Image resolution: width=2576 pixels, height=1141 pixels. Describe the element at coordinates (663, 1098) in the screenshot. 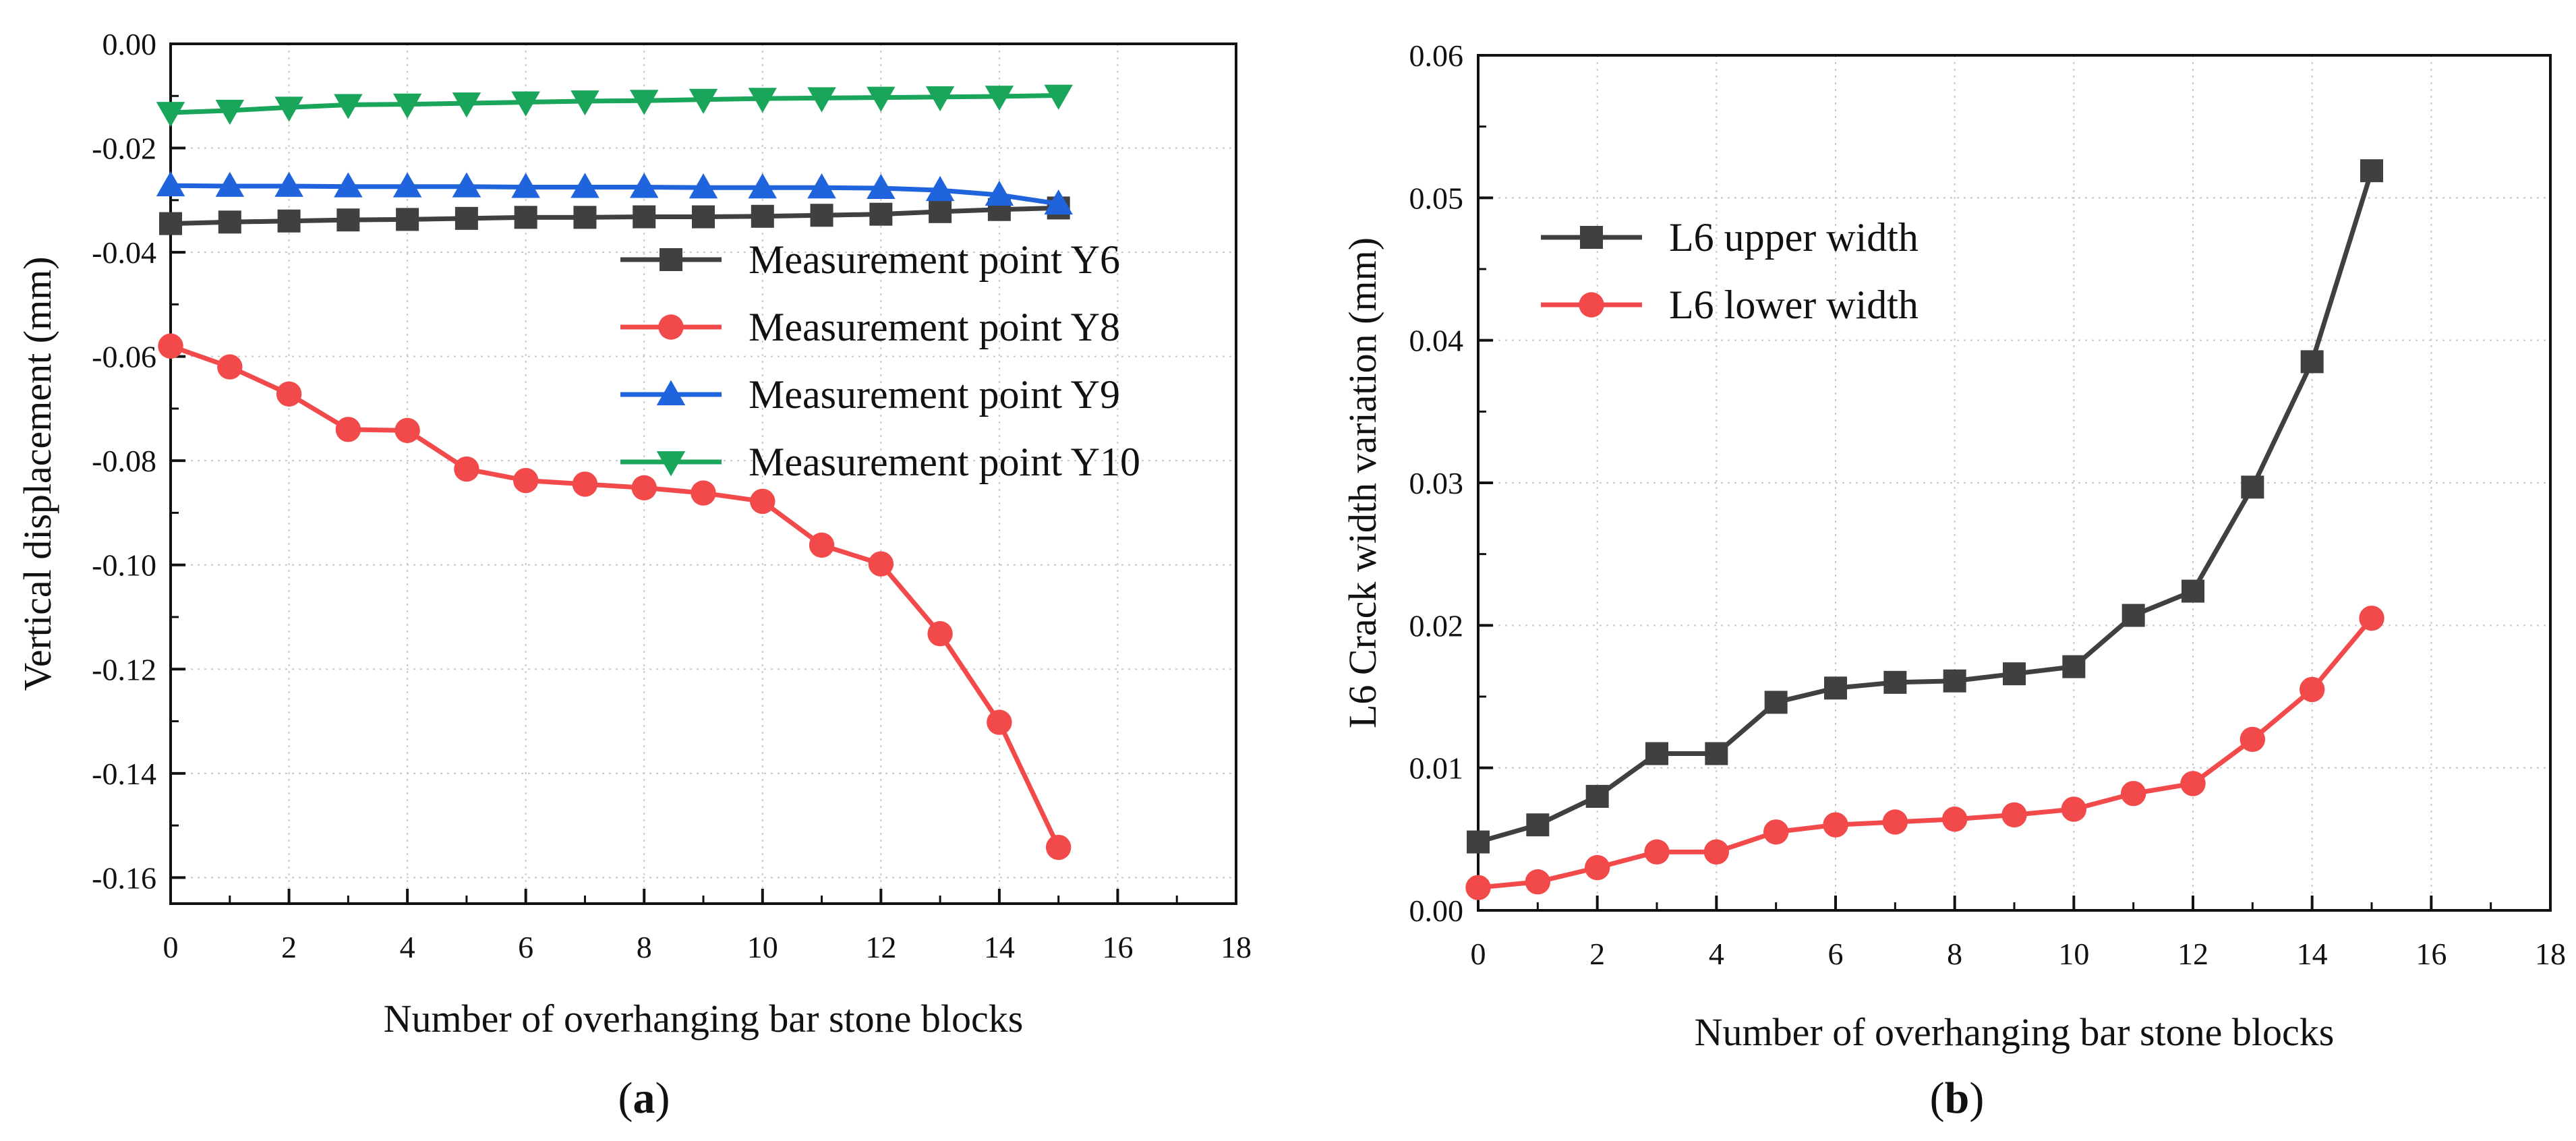

I see `panel-label-close-paren: )` at that location.